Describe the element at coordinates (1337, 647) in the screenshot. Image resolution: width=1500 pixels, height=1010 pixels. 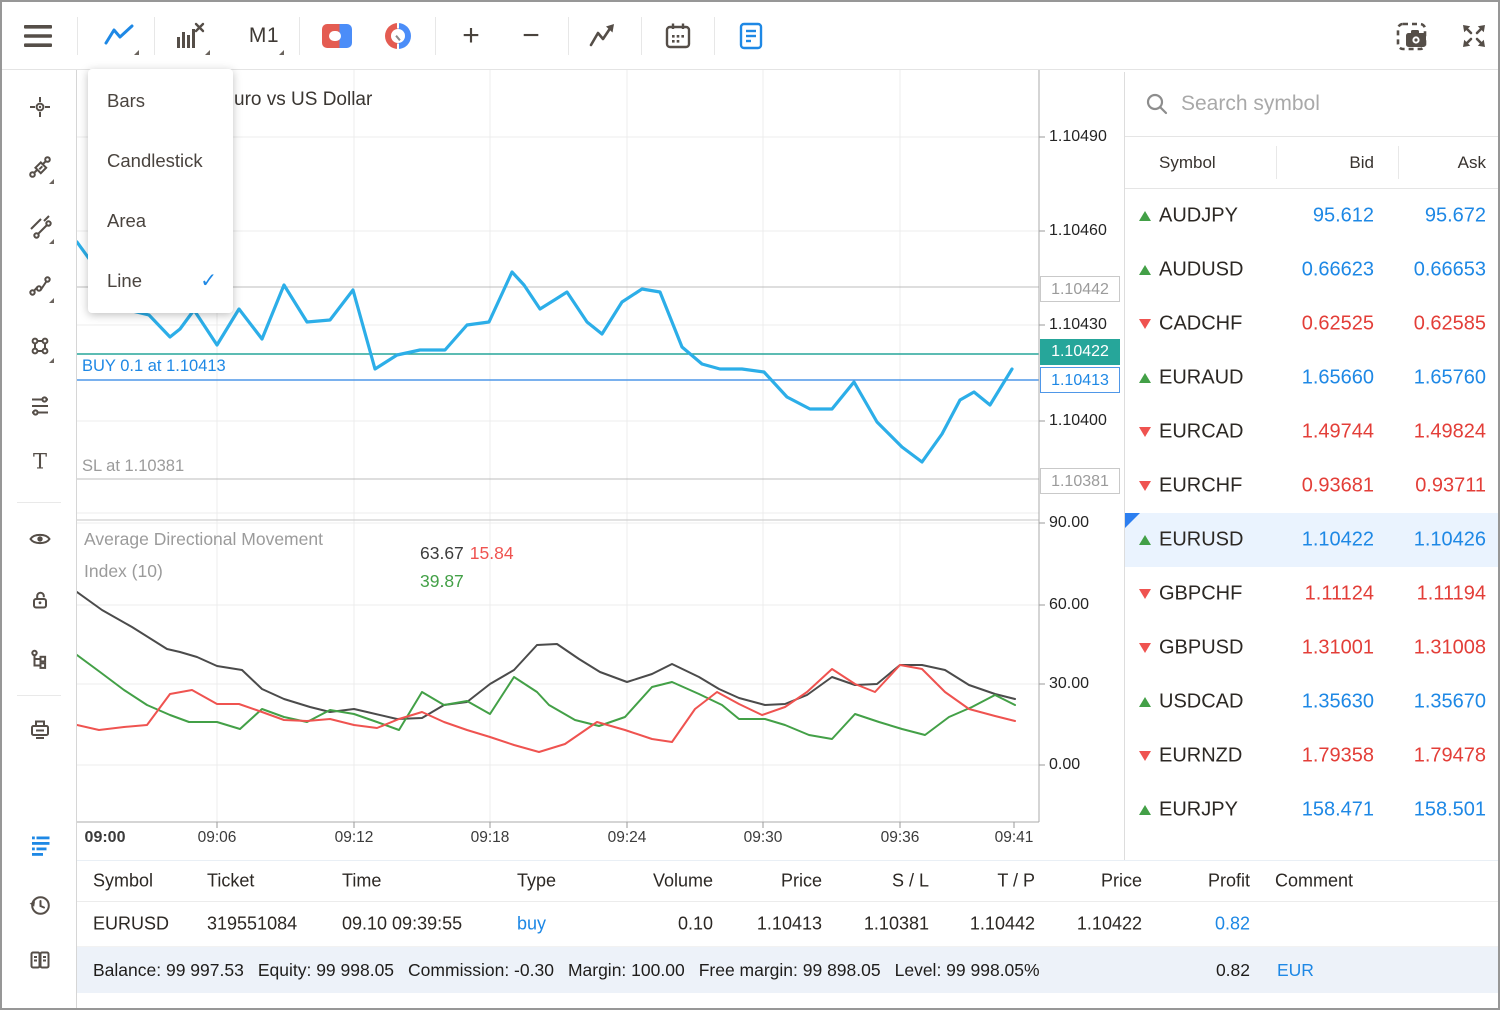
I see `bid-value: 1.31001` at that location.